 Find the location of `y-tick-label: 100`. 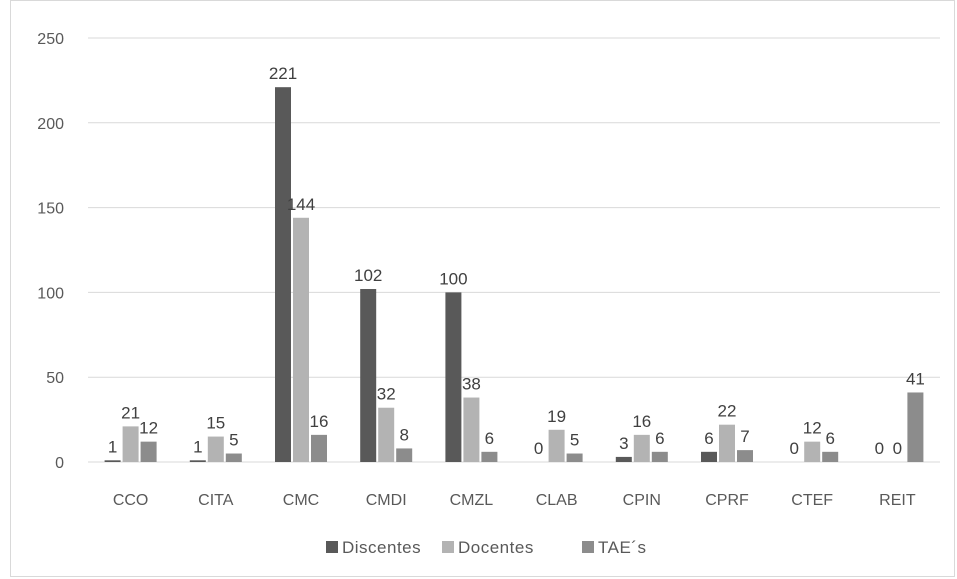

y-tick-label: 100 is located at coordinates (50, 293).